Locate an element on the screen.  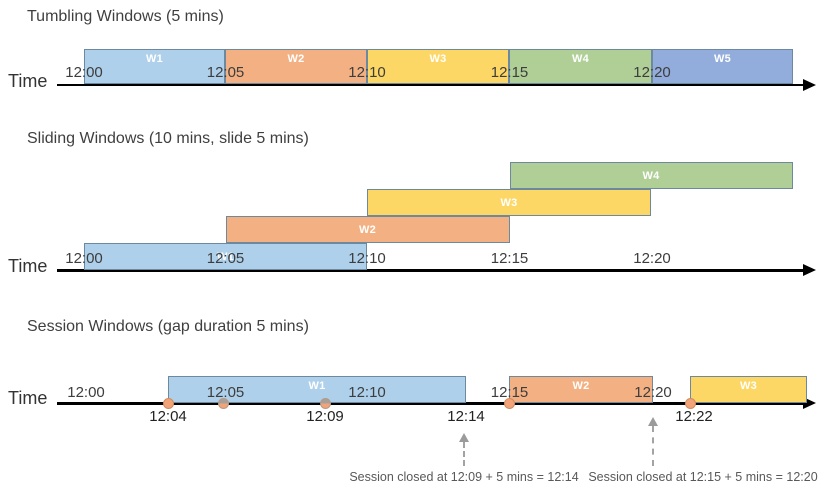
tumbling-tick: 12:00 is located at coordinates (84, 72).